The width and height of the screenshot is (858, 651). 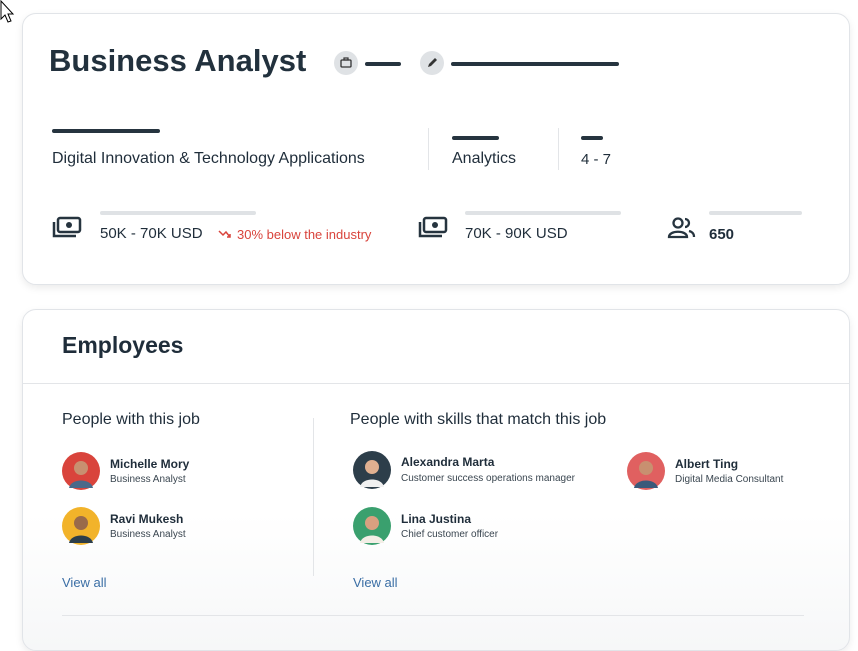 What do you see at coordinates (448, 462) in the screenshot?
I see `person-name: Alexandra Marta` at bounding box center [448, 462].